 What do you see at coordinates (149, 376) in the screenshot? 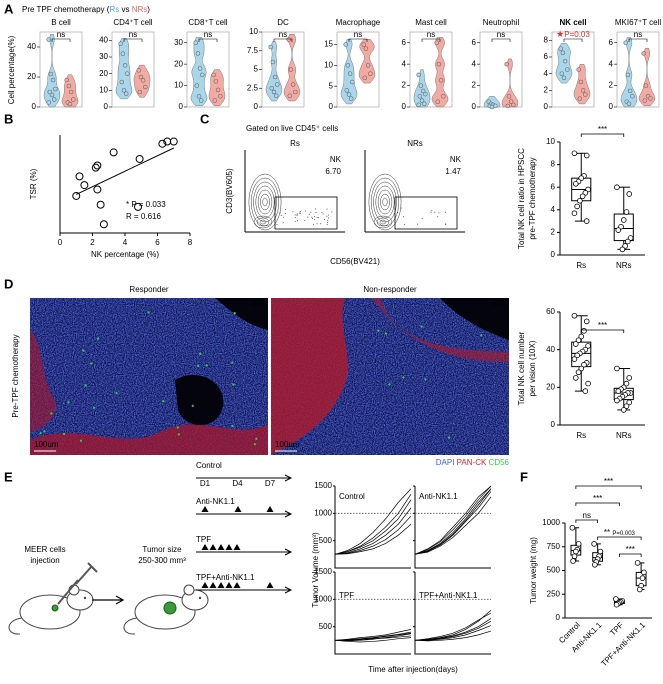
I see `micrograph` at bounding box center [149, 376].